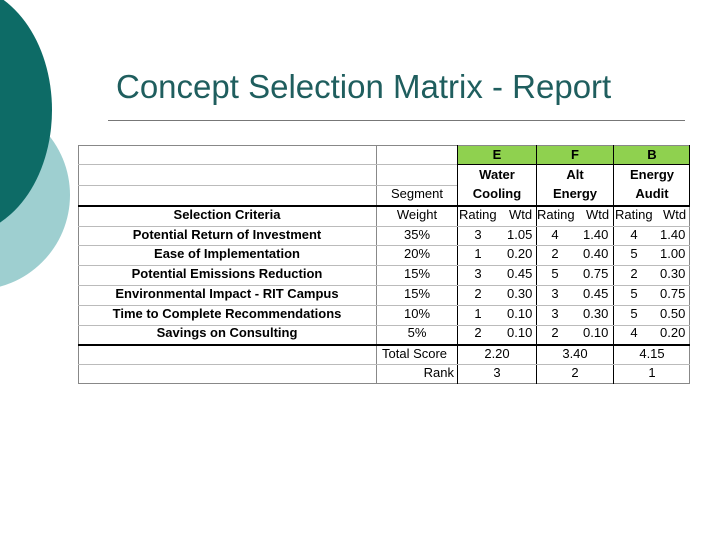 This screenshot has width=720, height=540. Describe the element at coordinates (673, 332) in the screenshot. I see `b-wtd: 0.20` at that location.